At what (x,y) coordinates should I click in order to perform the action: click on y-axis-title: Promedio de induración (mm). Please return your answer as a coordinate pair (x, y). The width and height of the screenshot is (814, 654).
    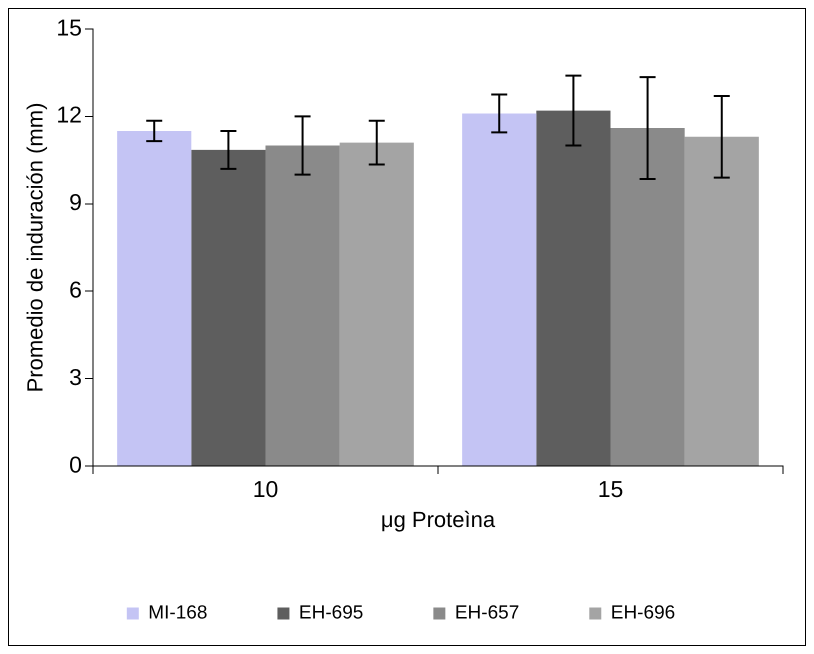
    Looking at the image, I should click on (35, 247).